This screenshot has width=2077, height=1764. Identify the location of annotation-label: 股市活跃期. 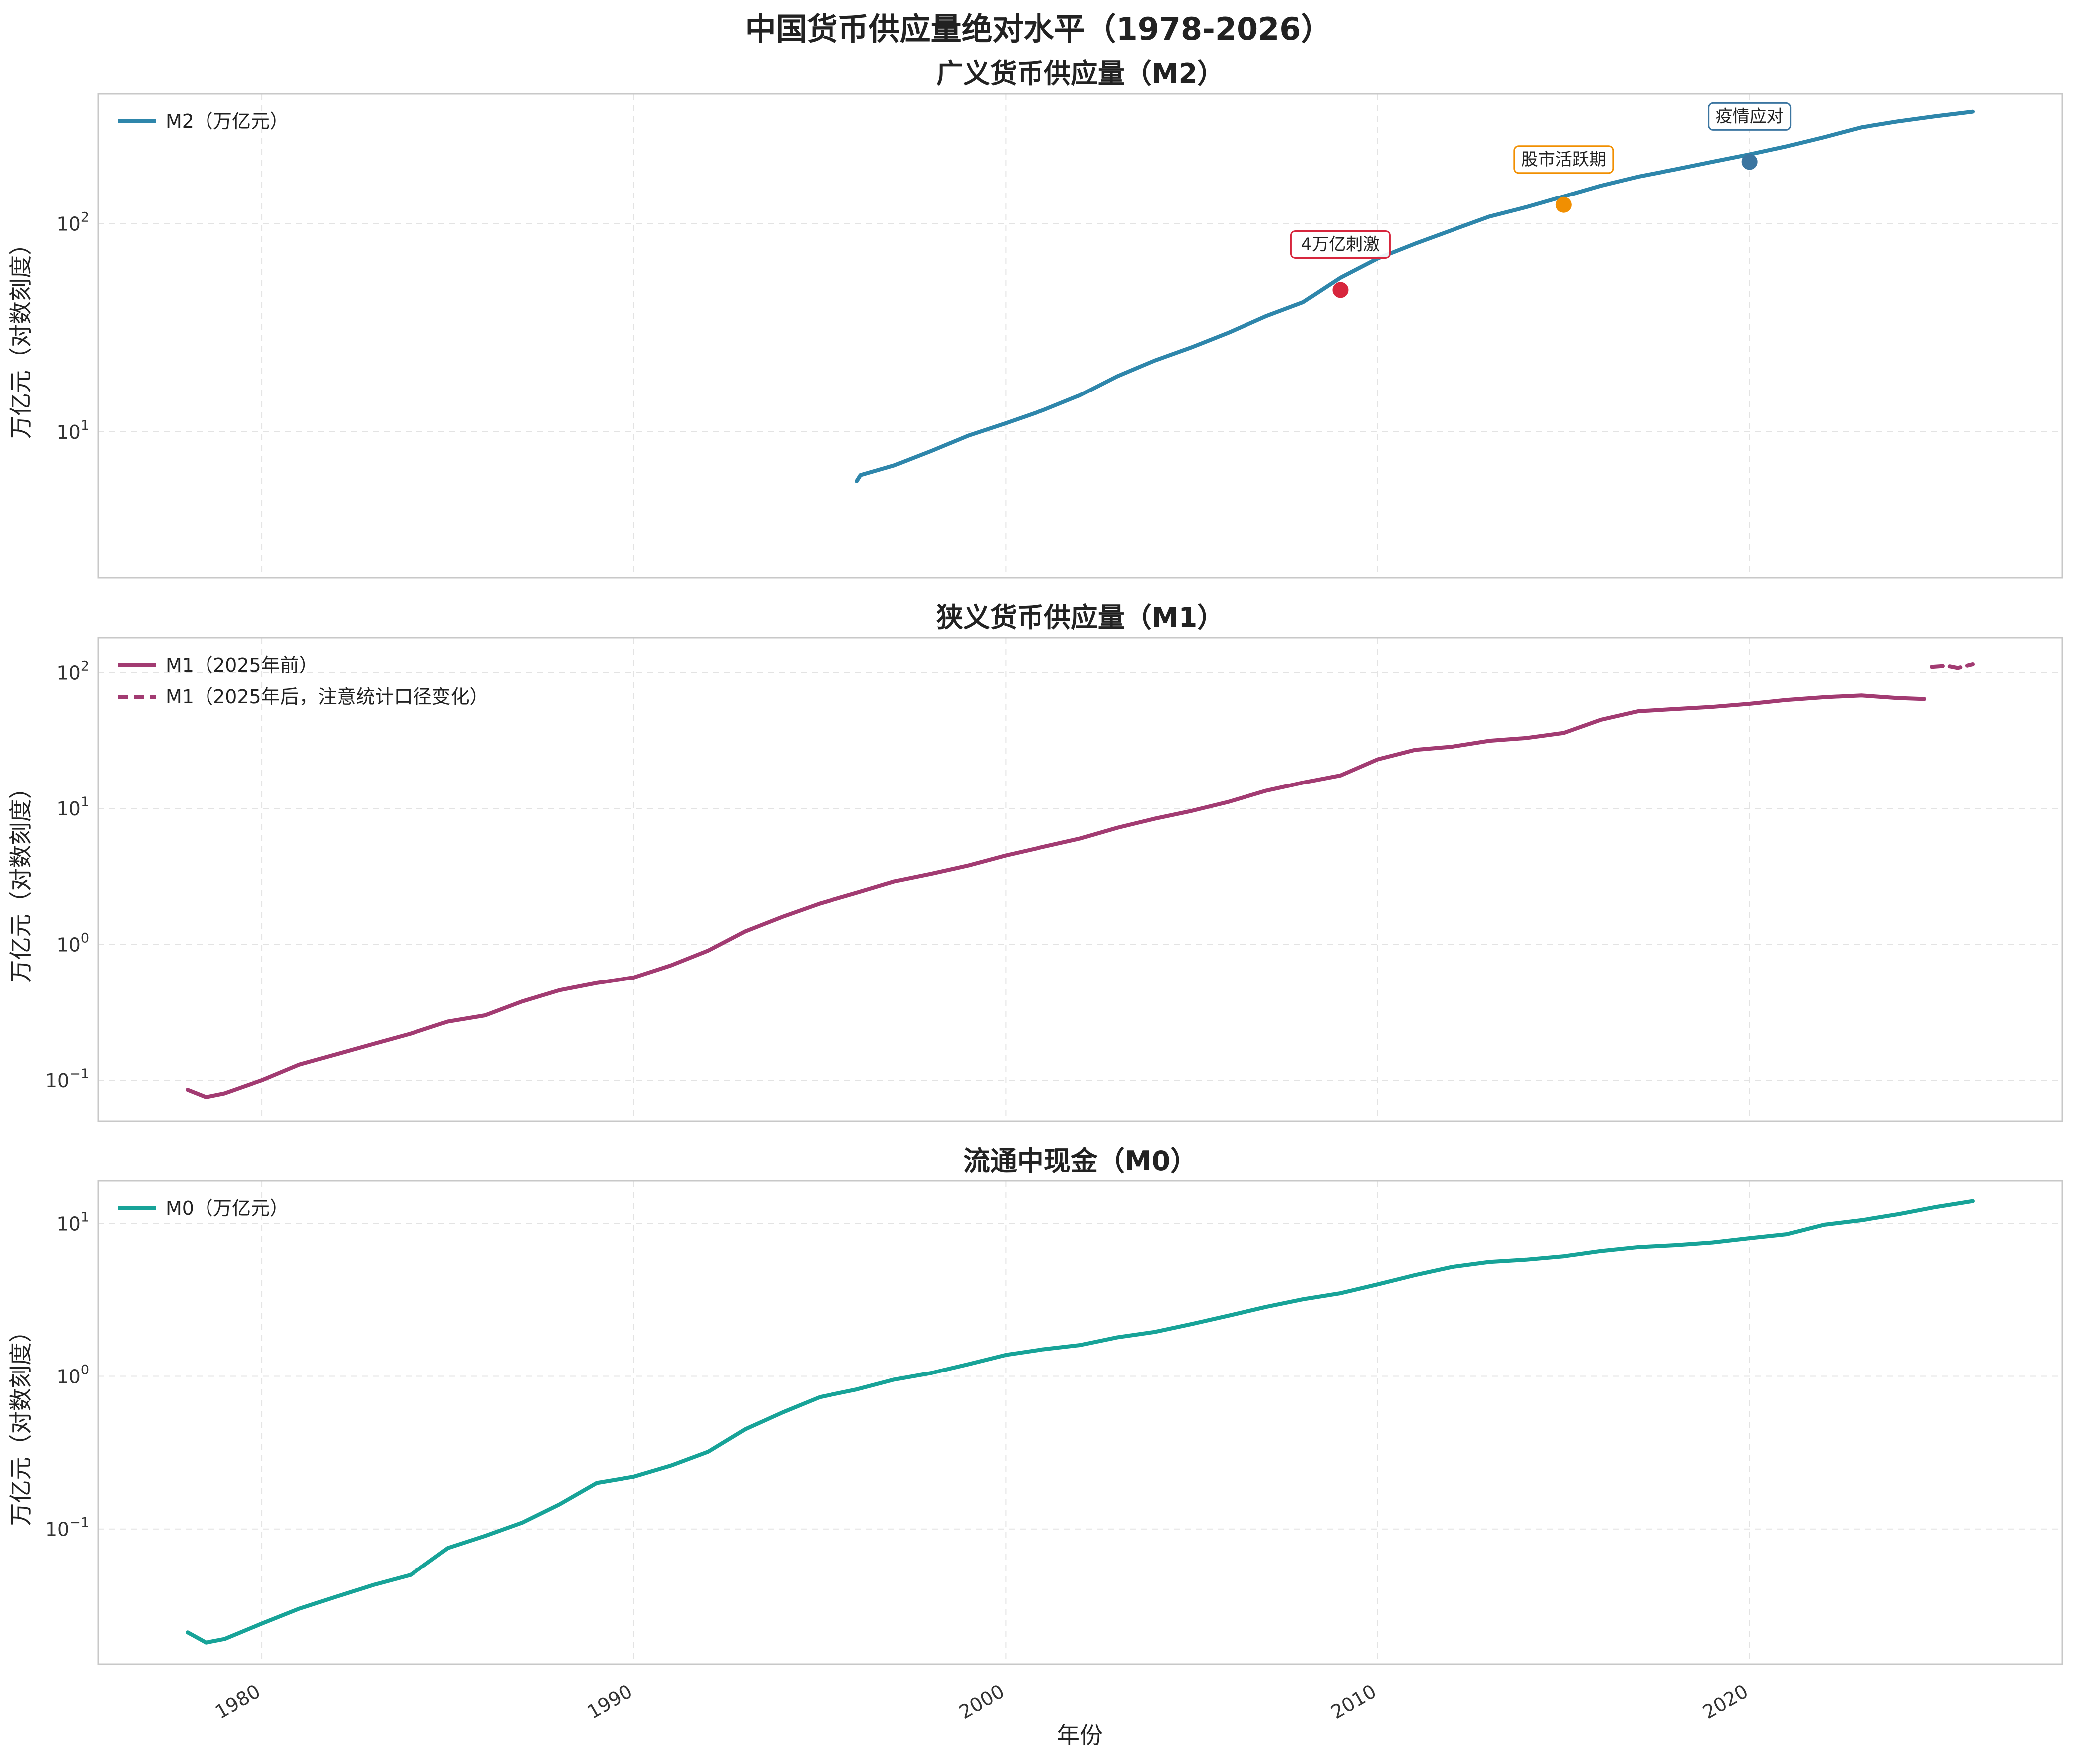
(1564, 160).